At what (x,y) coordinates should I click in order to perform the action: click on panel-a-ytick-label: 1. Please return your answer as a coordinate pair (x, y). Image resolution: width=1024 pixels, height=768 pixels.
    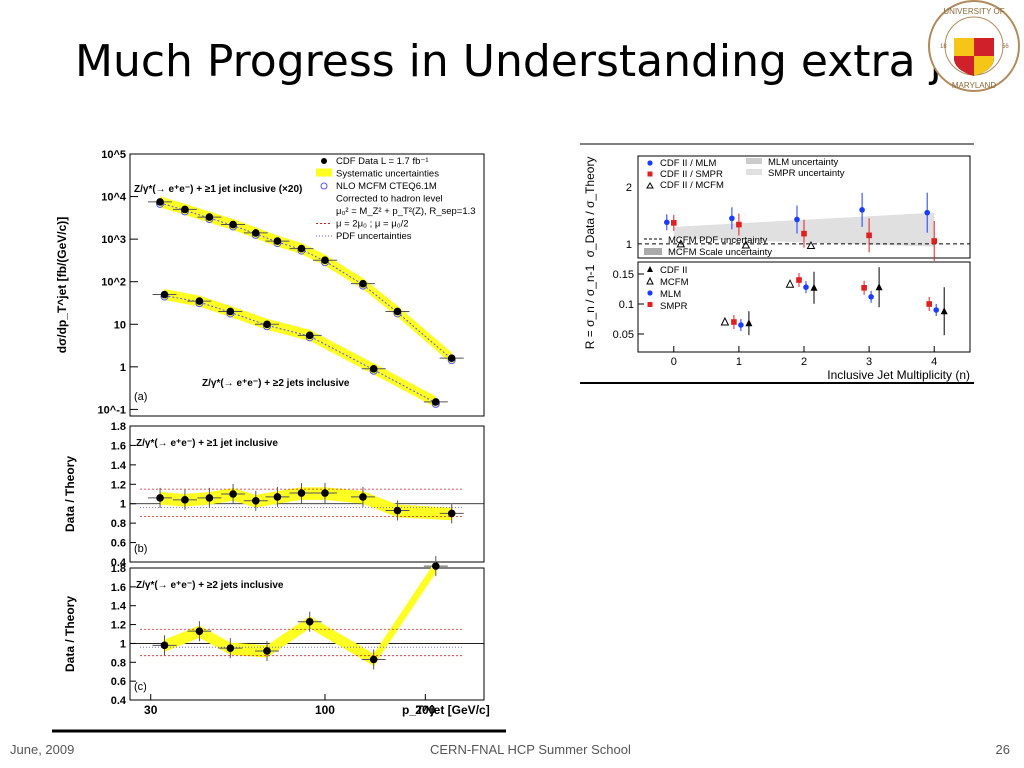
    Looking at the image, I should click on (123, 368).